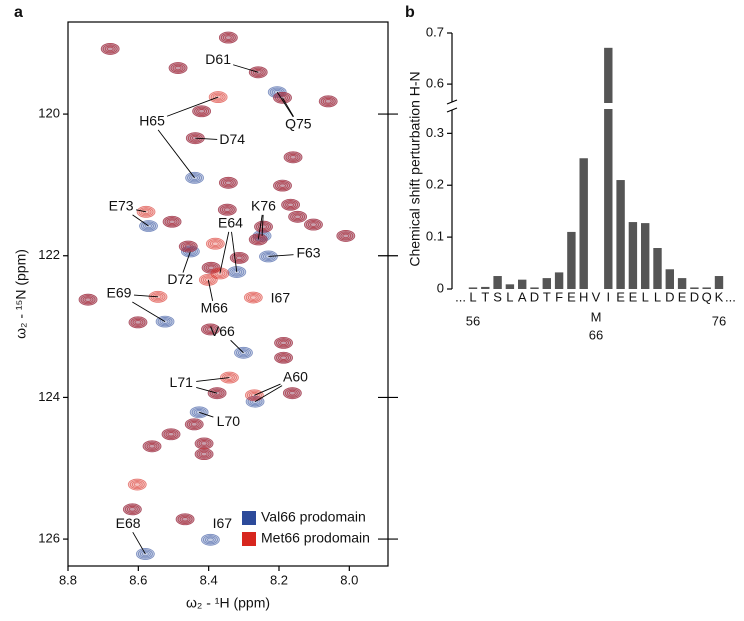 Image resolution: width=744 pixels, height=621 pixels. I want to click on panel-label: b, so click(410, 12).